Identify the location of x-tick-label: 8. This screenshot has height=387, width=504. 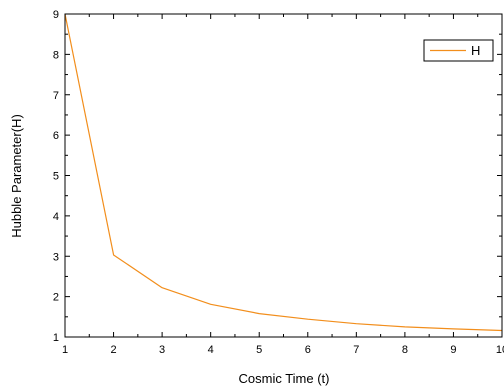
(405, 350).